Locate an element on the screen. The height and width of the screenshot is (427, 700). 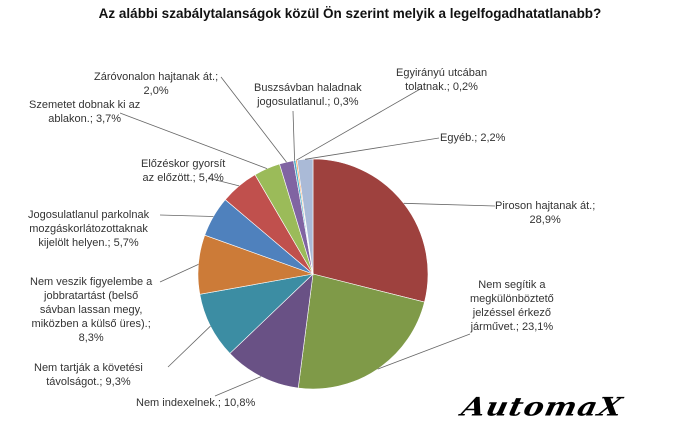
label-egyeb: Egyéb.; 2,2% is located at coordinates (473, 138).